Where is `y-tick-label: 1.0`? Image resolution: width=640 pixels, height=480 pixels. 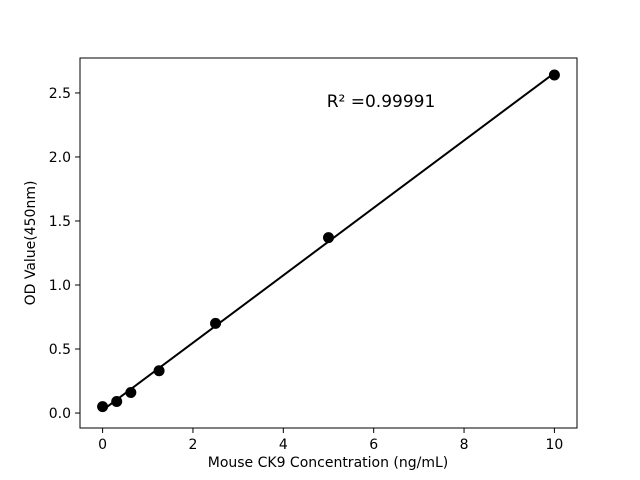
y-tick-label: 1.0 is located at coordinates (60, 286).